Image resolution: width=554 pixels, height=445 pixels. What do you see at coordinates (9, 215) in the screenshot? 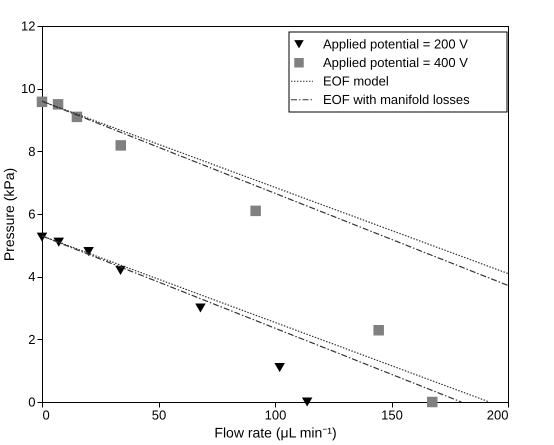
I see `y-axis-title: Pressure (kPa)` at bounding box center [9, 215].